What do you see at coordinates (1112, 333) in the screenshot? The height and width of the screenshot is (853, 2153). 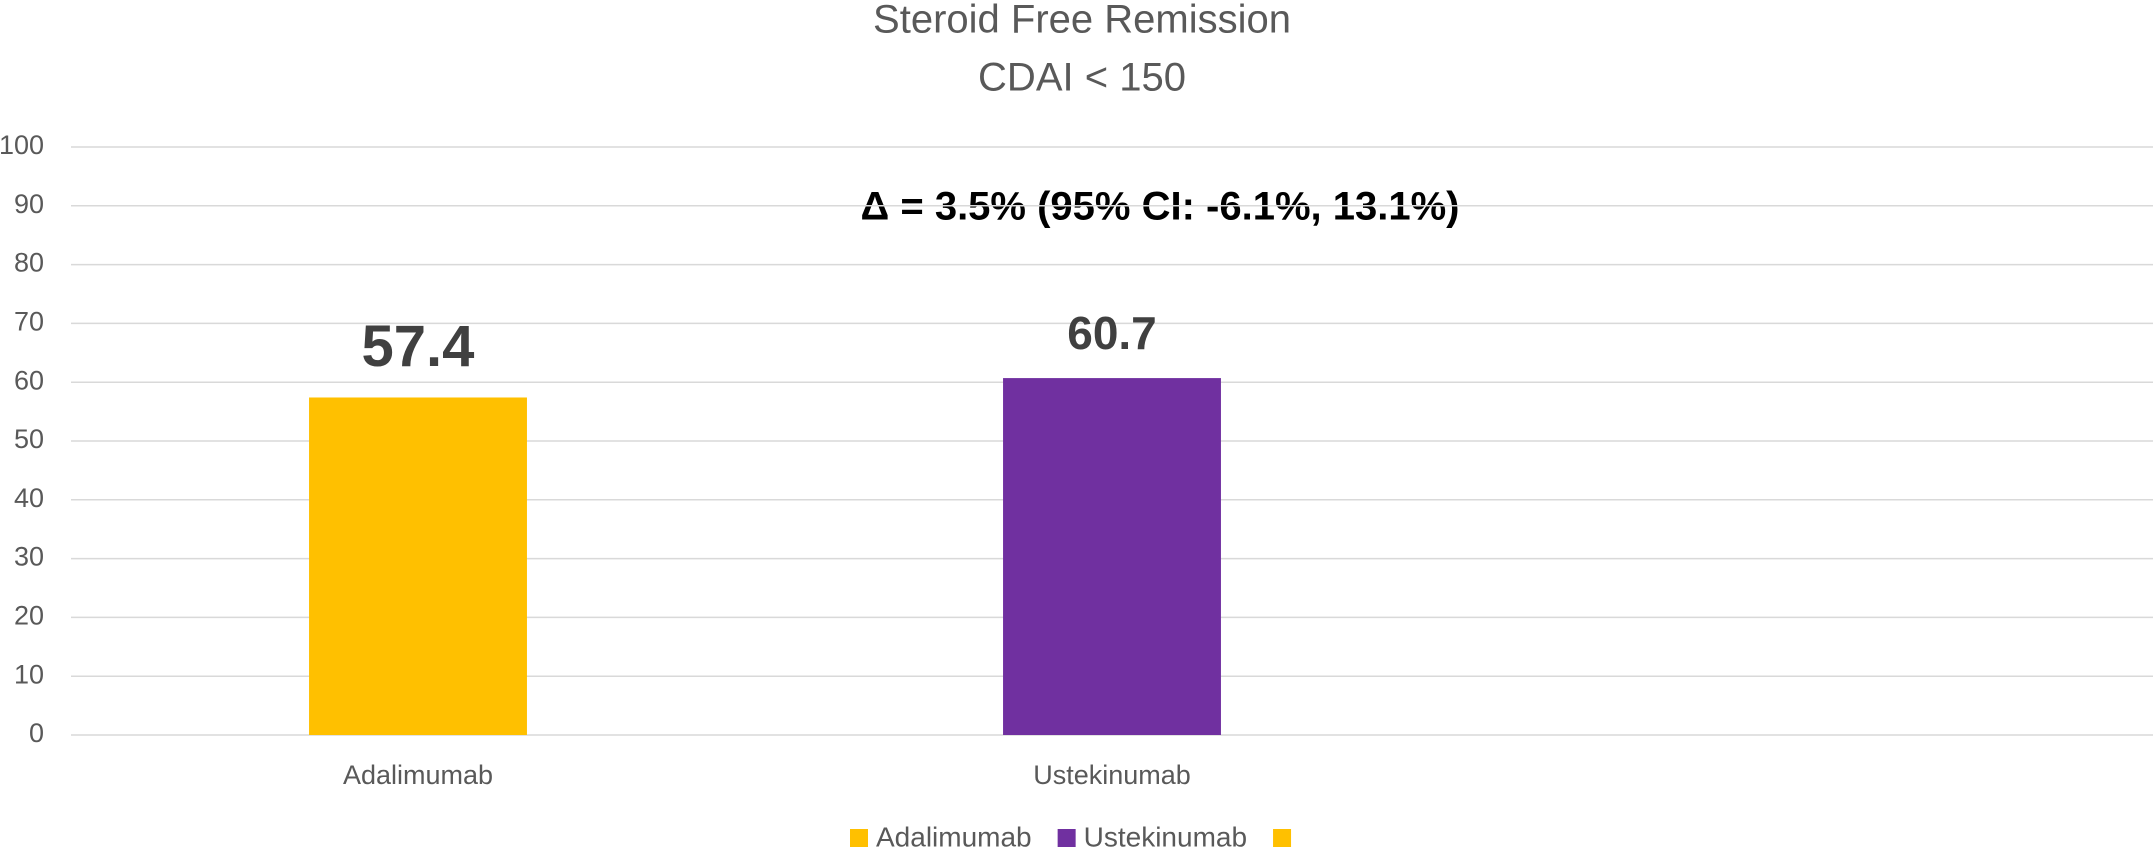 I see `value-label: 60.7` at bounding box center [1112, 333].